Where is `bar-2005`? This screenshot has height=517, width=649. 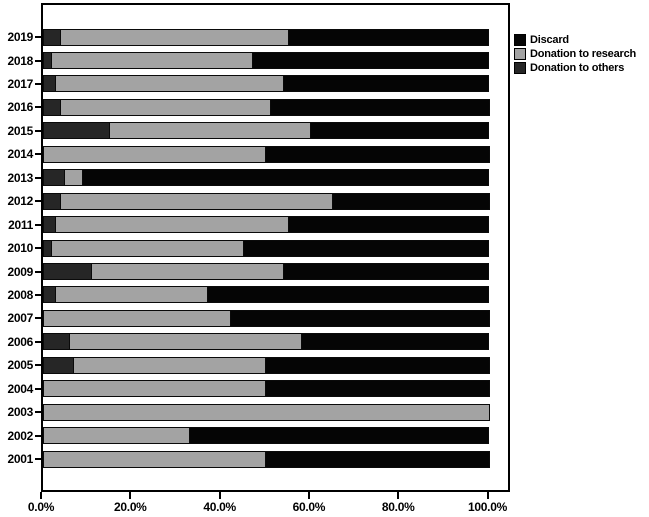
bar-2005 is located at coordinates (266, 365).